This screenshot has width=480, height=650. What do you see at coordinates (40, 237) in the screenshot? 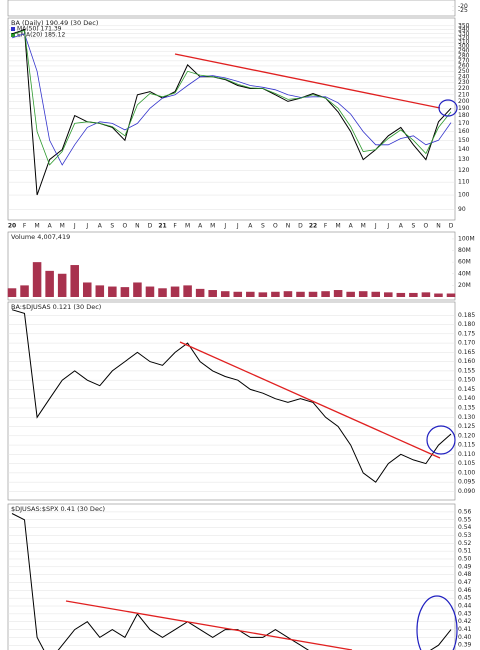
I see `panel-title: Volume 4,007,419` at bounding box center [40, 237].